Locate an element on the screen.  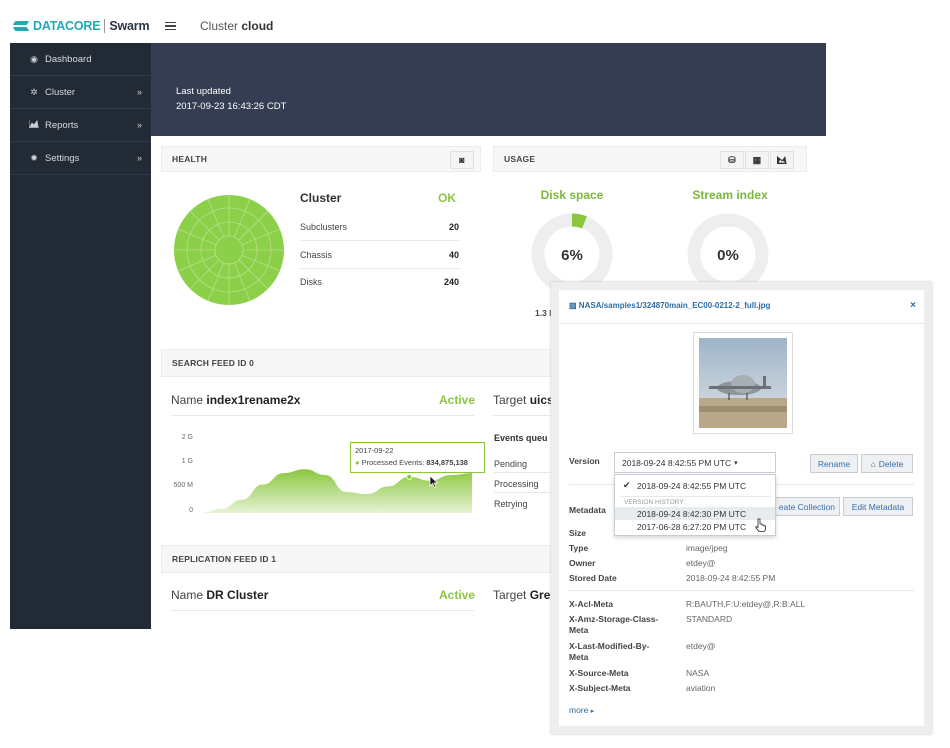
x-source-meta-value: NASA is located at coordinates (698, 673).